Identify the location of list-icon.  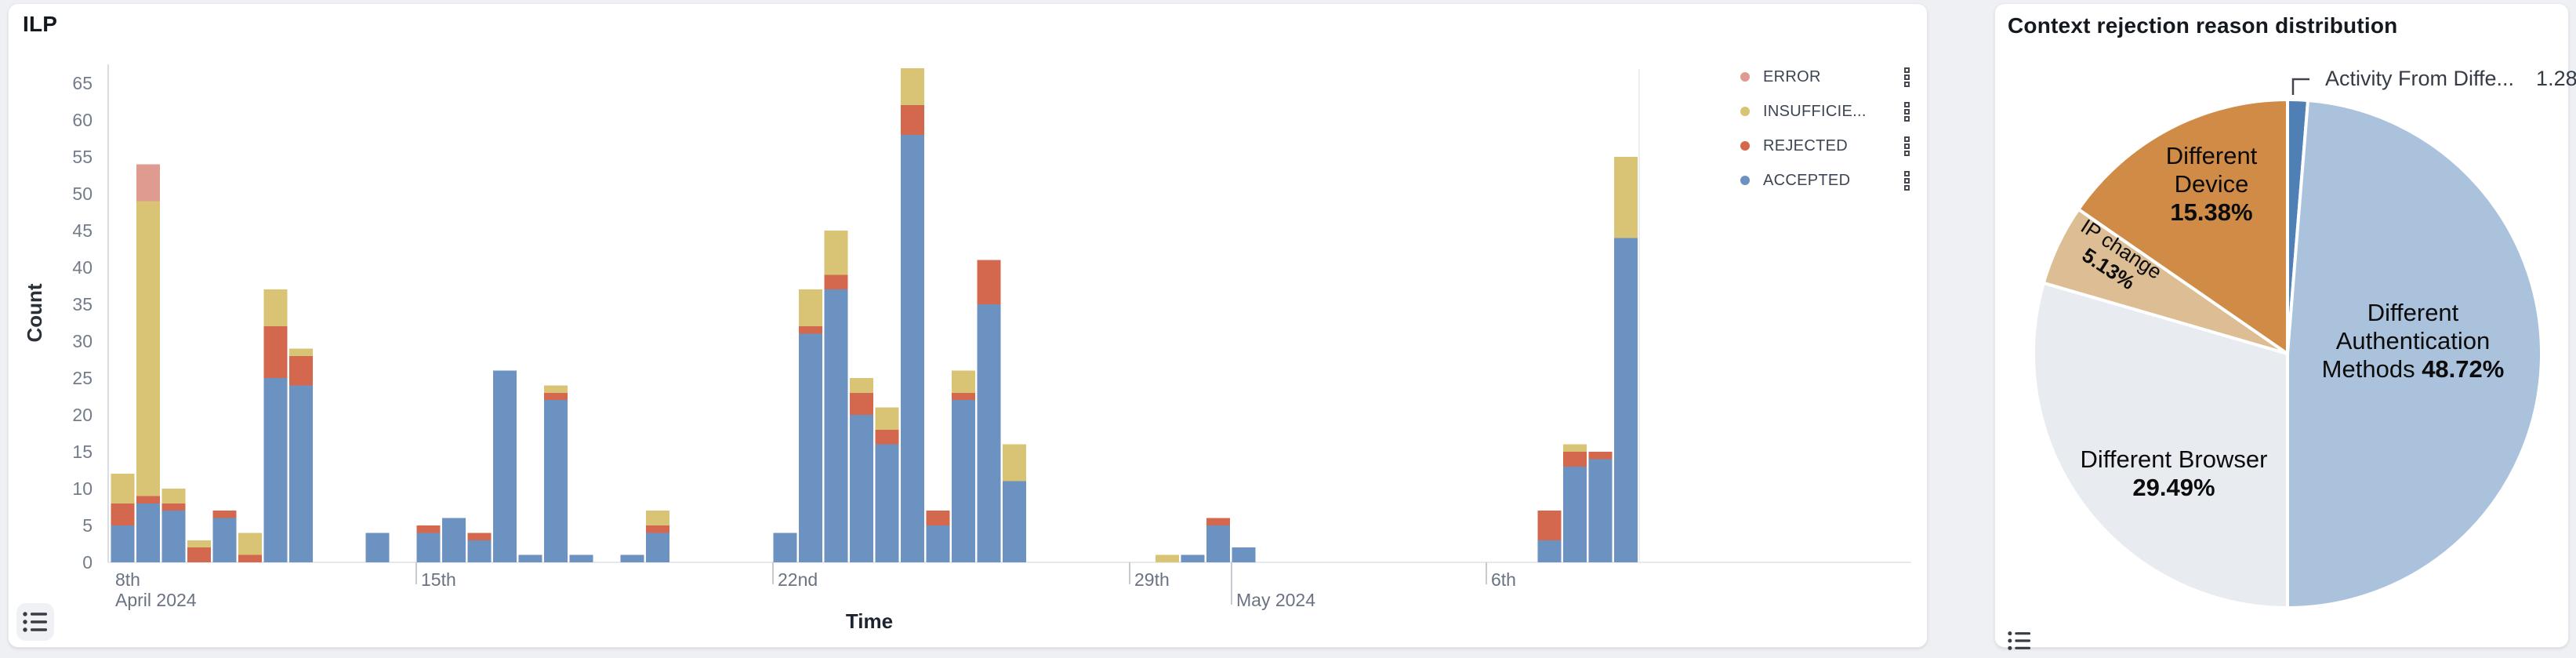
(2019, 640).